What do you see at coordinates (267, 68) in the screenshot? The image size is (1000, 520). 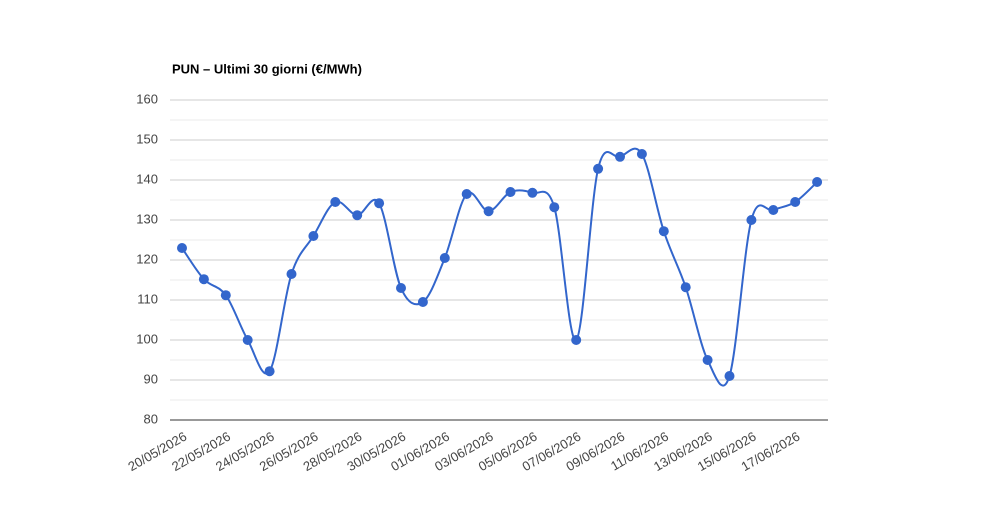 I see `chart-title: PUN – Ultimi 30 giorni (€/MWh)` at bounding box center [267, 68].